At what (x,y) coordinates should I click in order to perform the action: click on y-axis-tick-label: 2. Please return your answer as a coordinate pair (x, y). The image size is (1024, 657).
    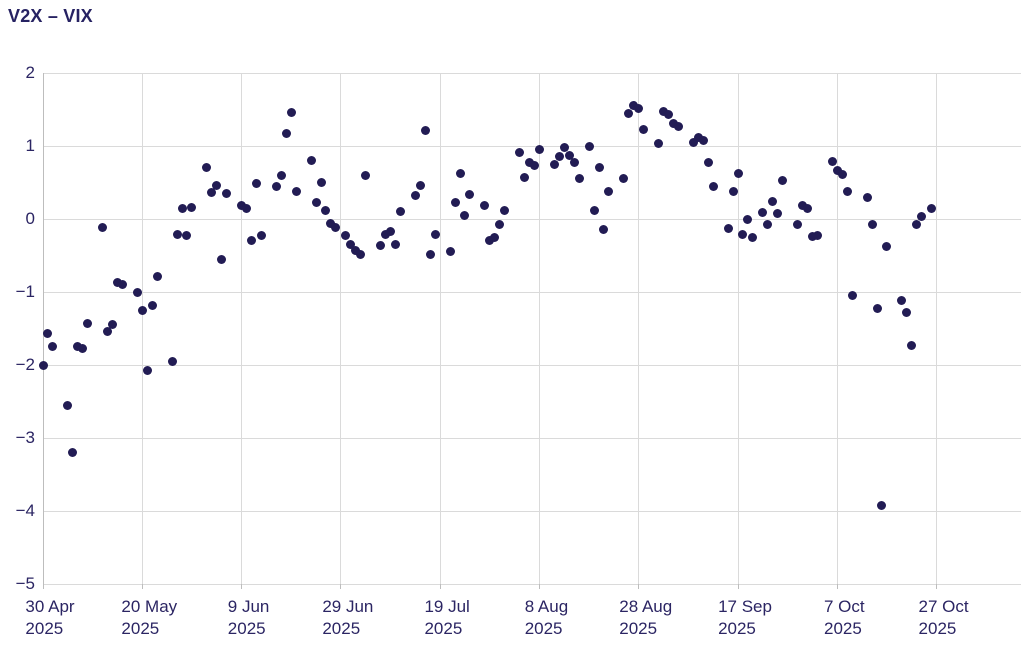
    Looking at the image, I should click on (30, 72).